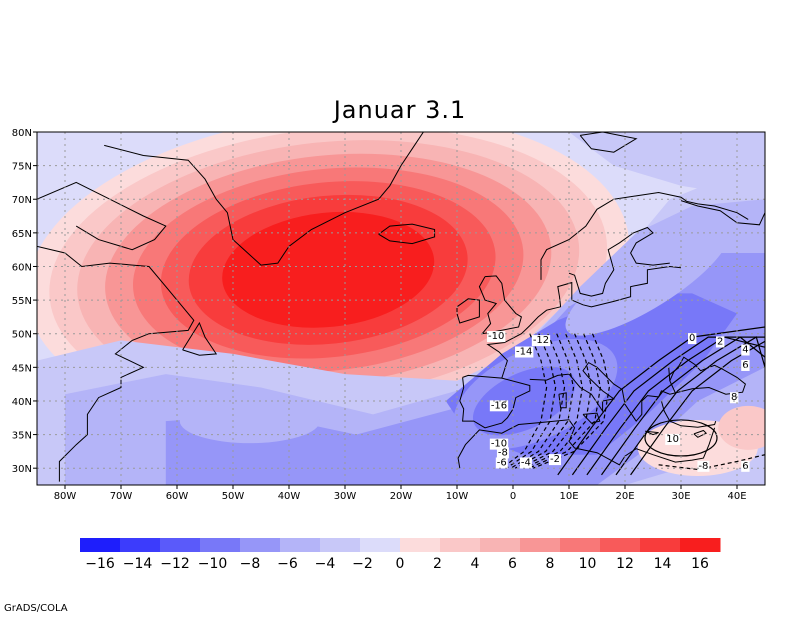 Image resolution: width=800 pixels, height=618 pixels. What do you see at coordinates (457, 496) in the screenshot?
I see `lon-tick-label: 10W` at bounding box center [457, 496].